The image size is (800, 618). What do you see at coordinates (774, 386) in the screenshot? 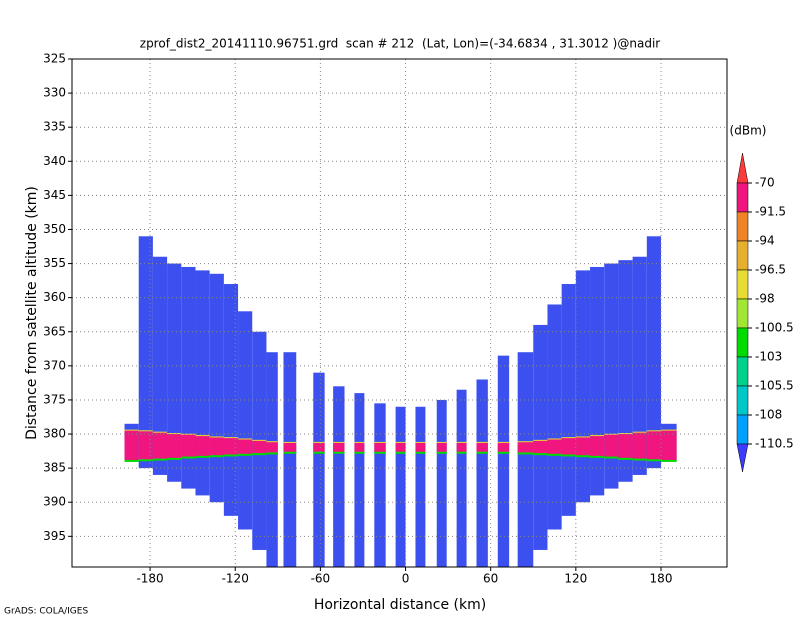
I see `colorbar-label: -105.5` at bounding box center [774, 386].